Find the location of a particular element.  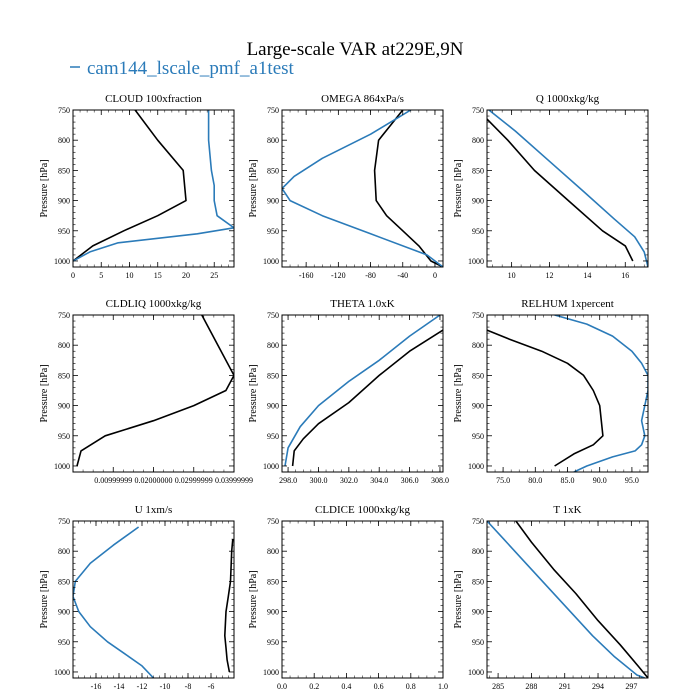

x-tick-label: 0.0 is located at coordinates (282, 686).